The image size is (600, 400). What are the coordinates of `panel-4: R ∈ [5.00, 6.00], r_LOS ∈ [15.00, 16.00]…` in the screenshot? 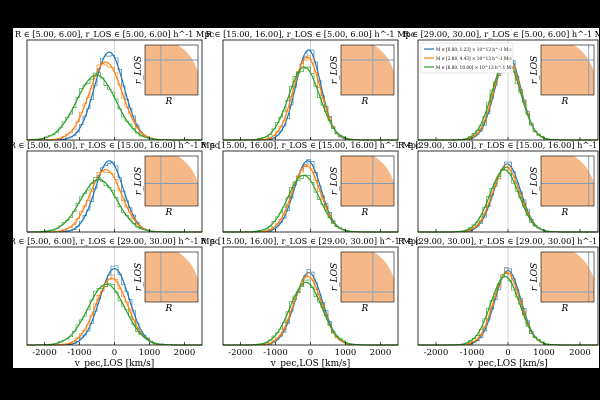 It's located at (115, 186).